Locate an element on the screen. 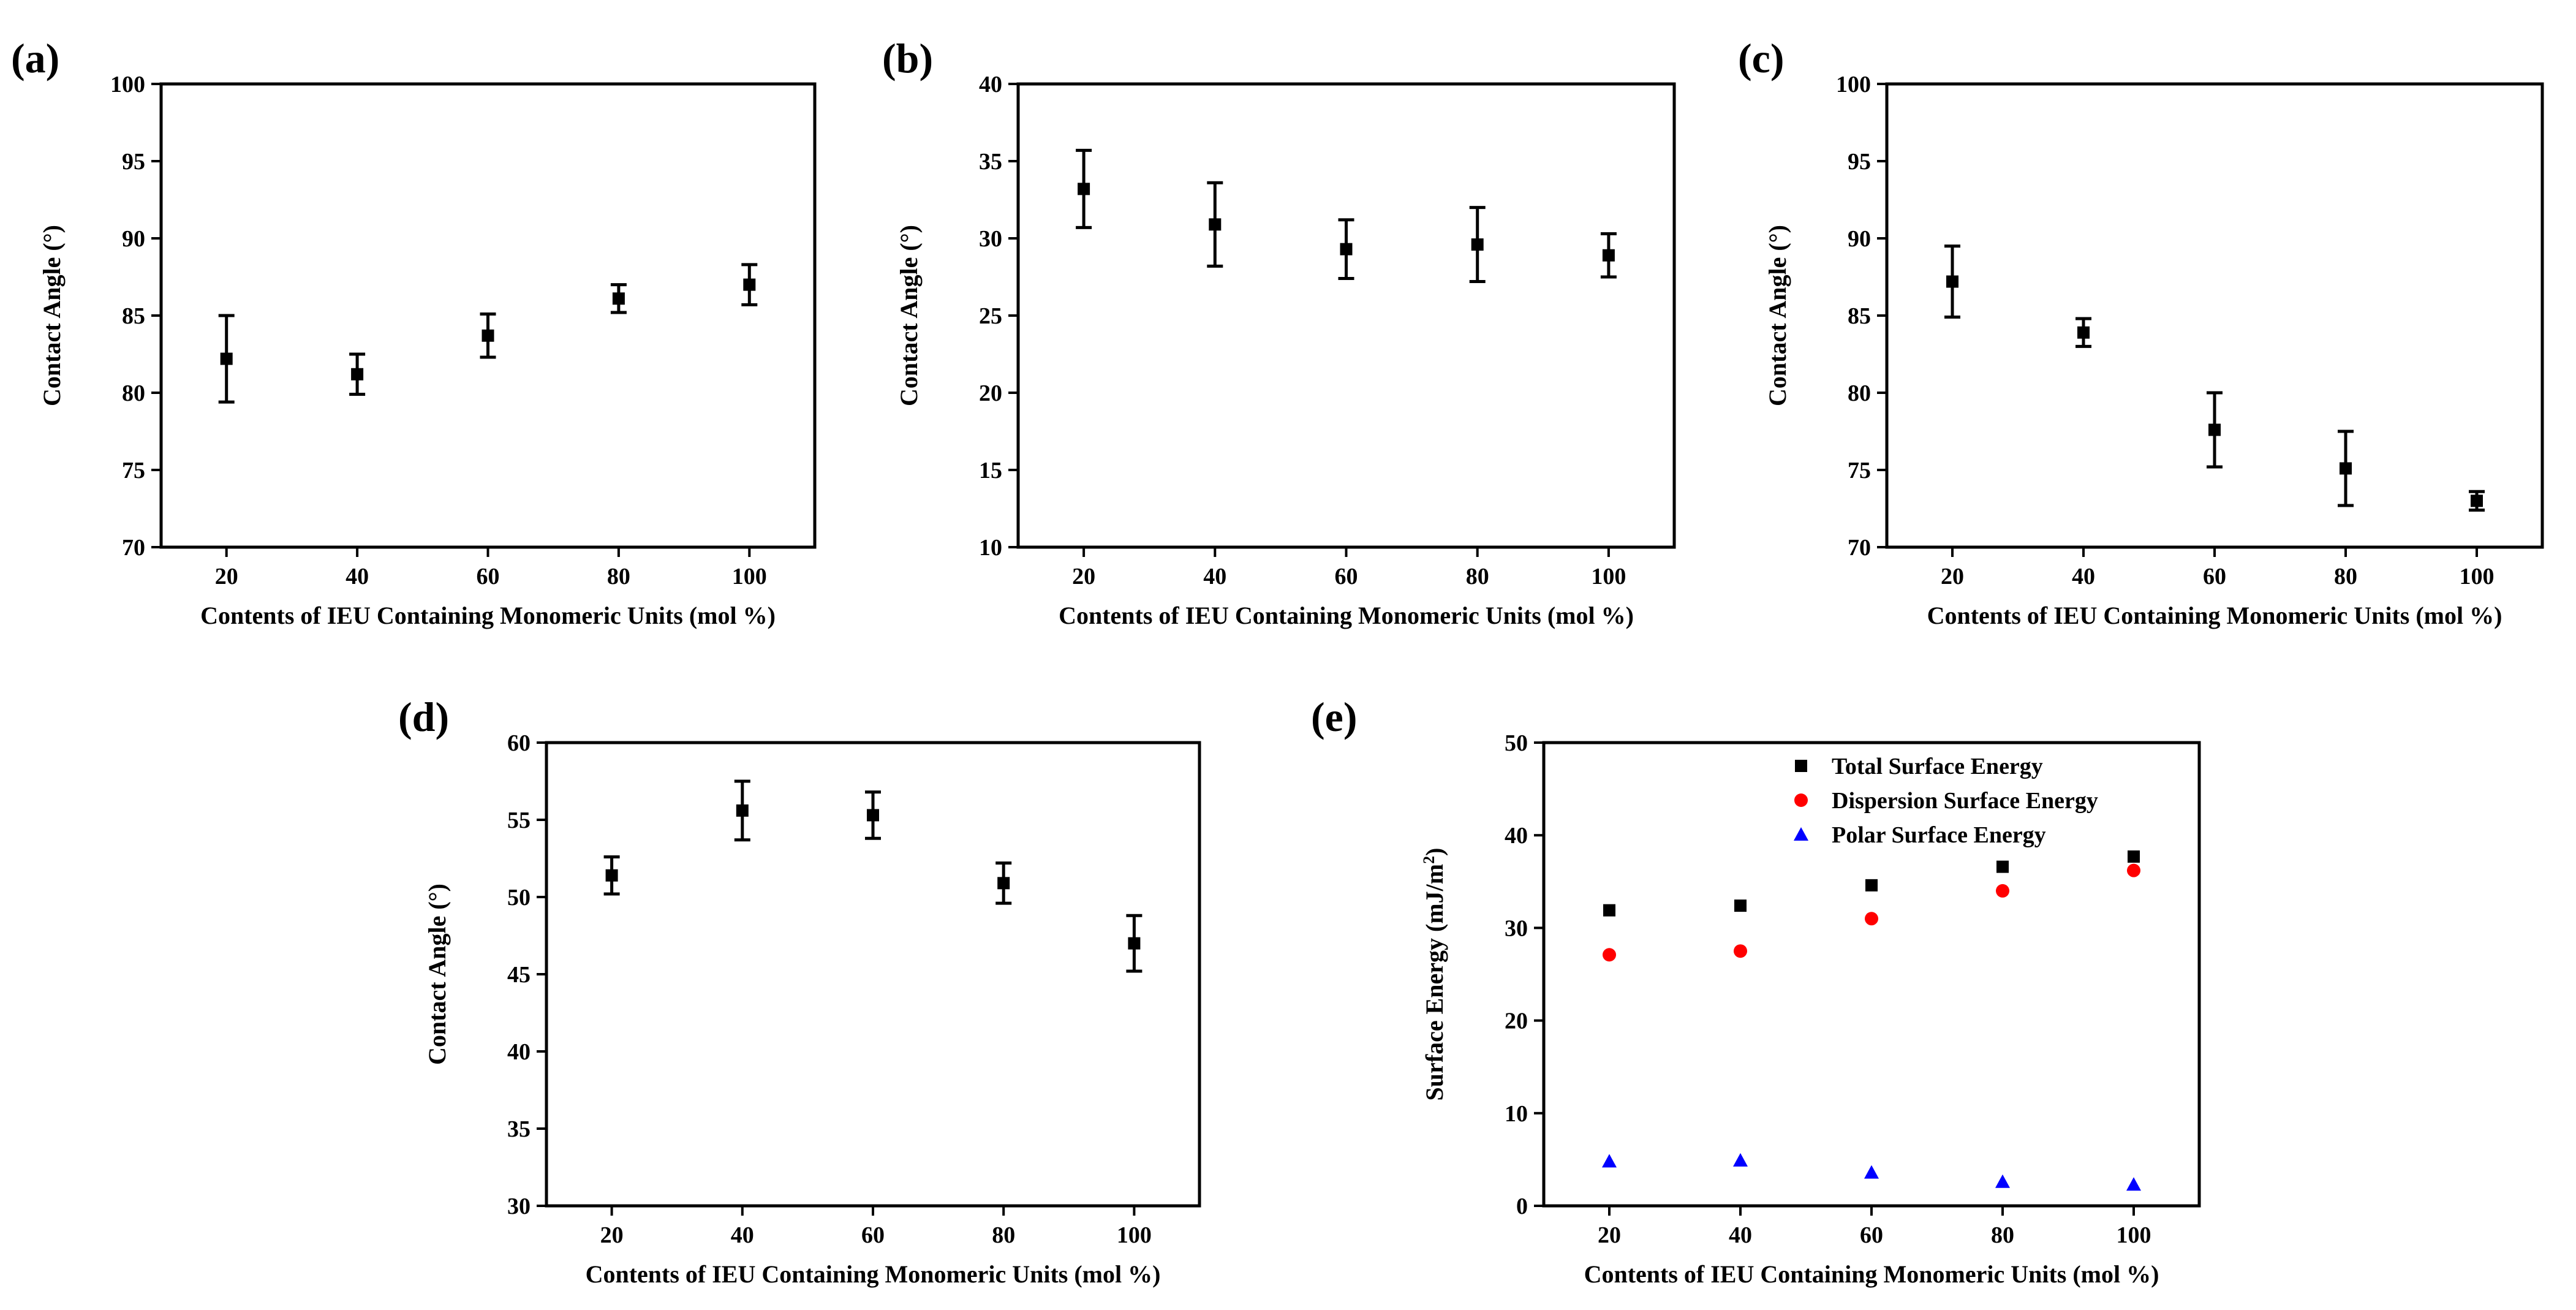 The width and height of the screenshot is (2576, 1310). panel-letter: (c) is located at coordinates (1761, 58).